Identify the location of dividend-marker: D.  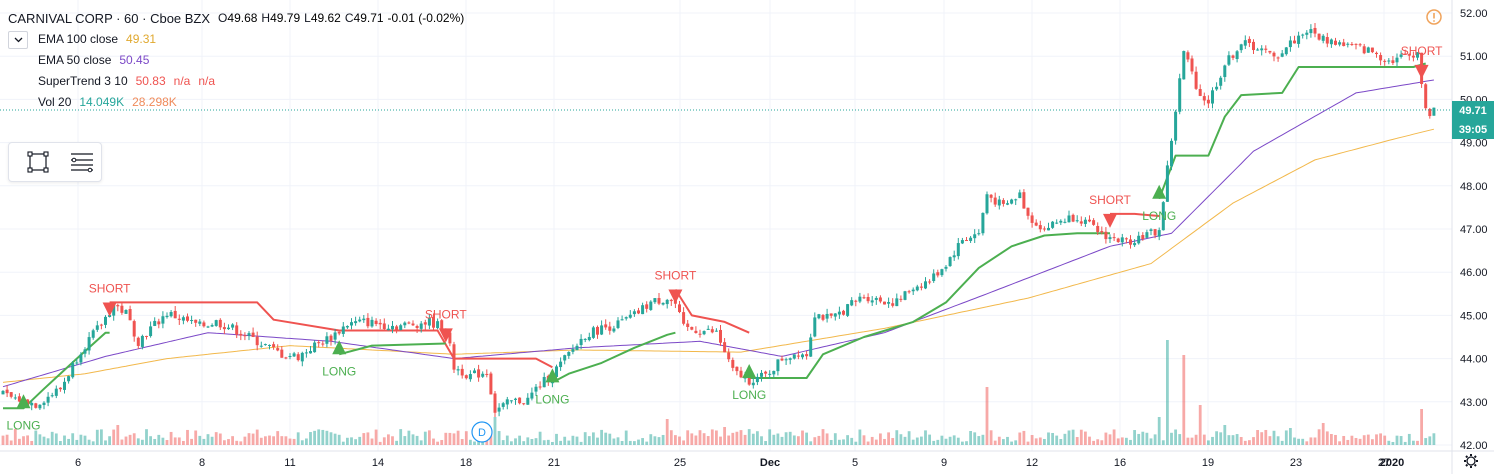
(482, 432).